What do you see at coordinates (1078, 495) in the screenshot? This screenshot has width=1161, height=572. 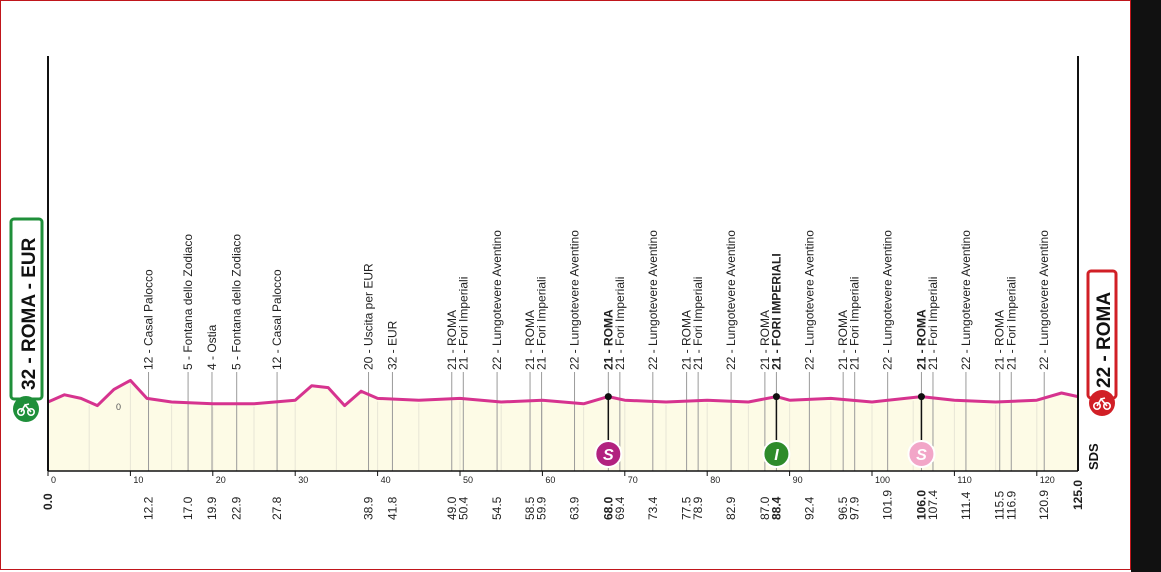 I see `point-km-label: 125.0` at bounding box center [1078, 495].